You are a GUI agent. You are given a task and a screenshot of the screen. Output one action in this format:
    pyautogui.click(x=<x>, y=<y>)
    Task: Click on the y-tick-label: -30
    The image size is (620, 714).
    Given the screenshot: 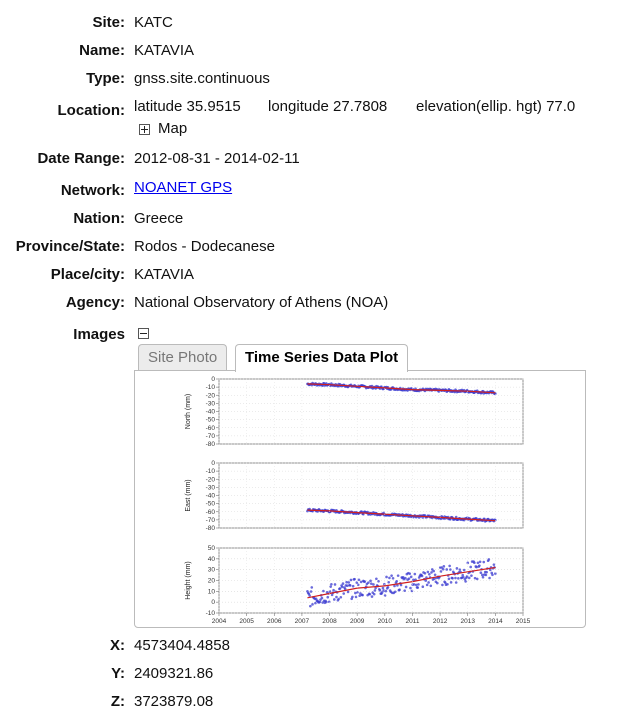 What is the action you would take?
    pyautogui.click(x=211, y=403)
    